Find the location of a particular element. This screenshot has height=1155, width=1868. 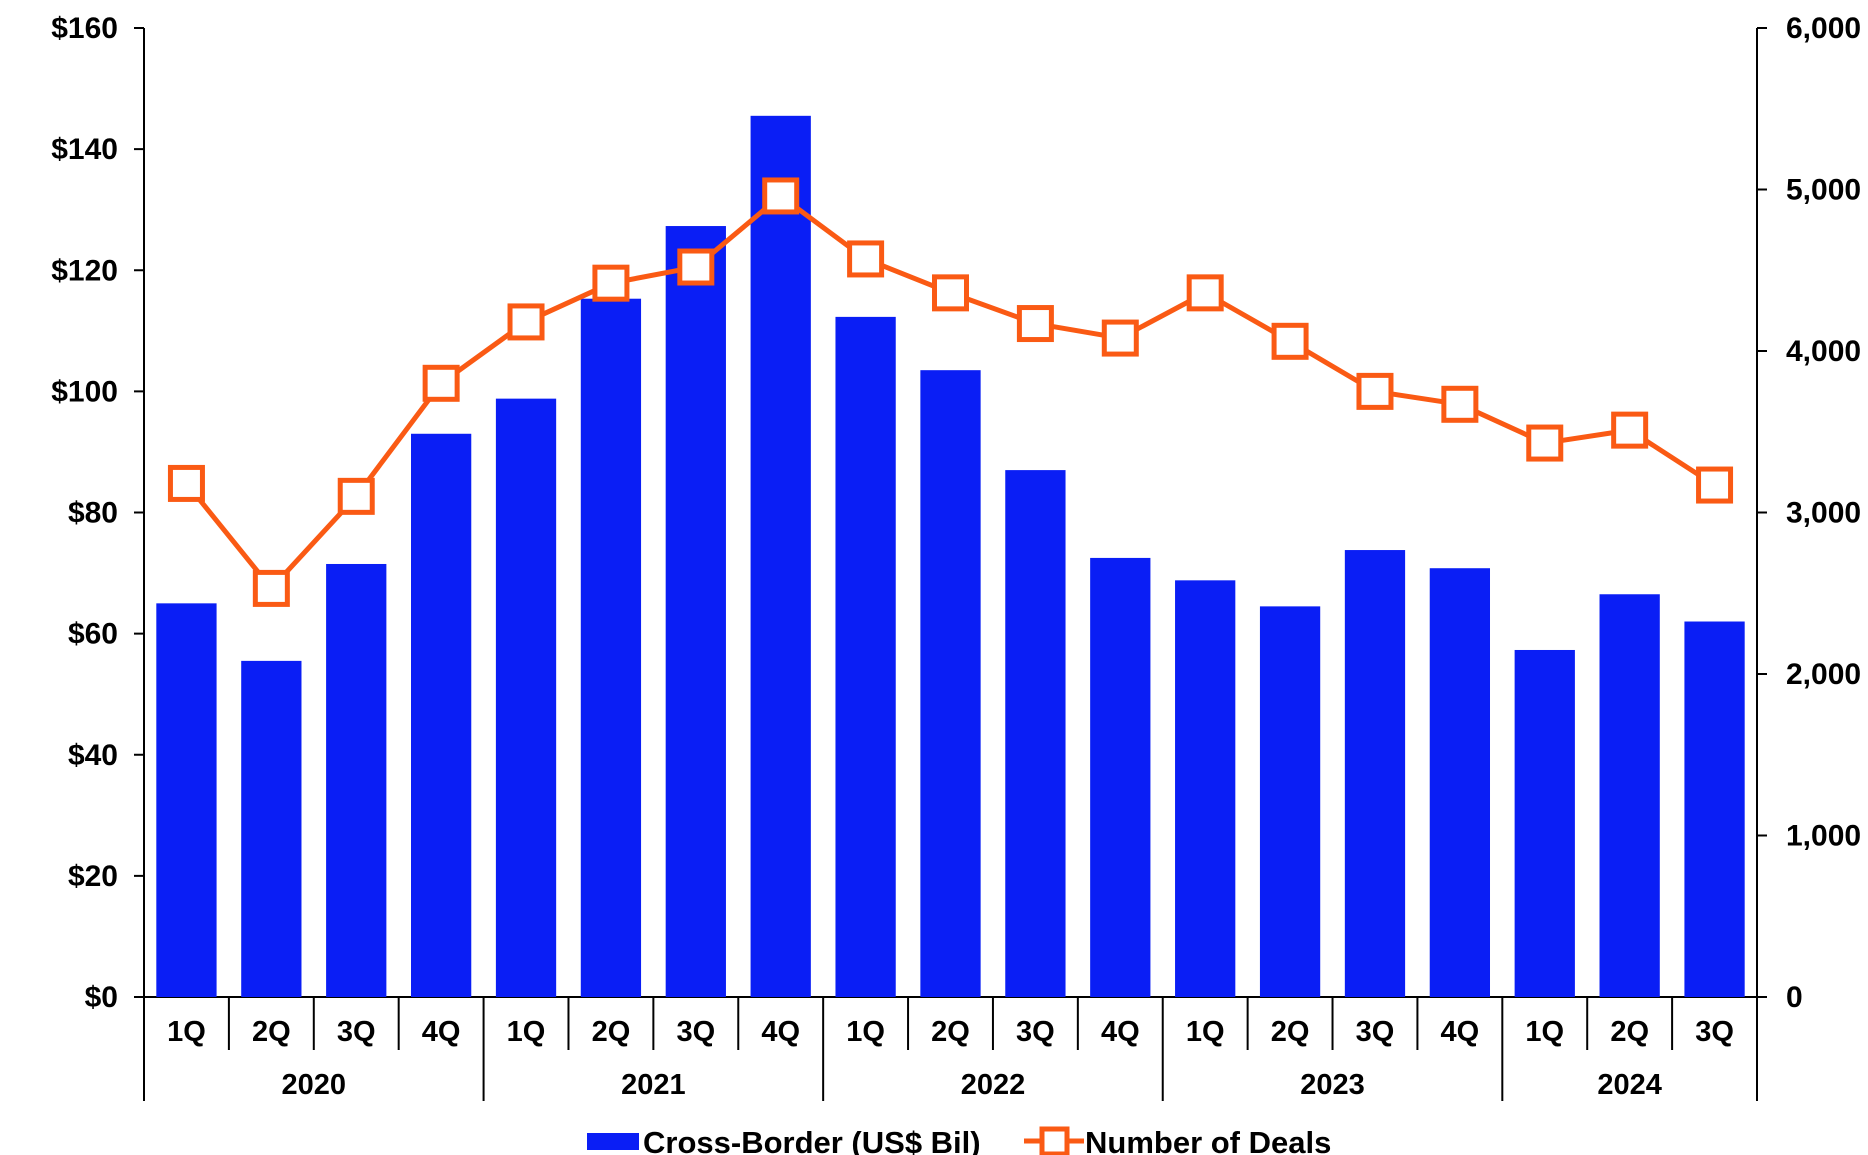

legend-label-line: Number of Deals is located at coordinates (1208, 1140).